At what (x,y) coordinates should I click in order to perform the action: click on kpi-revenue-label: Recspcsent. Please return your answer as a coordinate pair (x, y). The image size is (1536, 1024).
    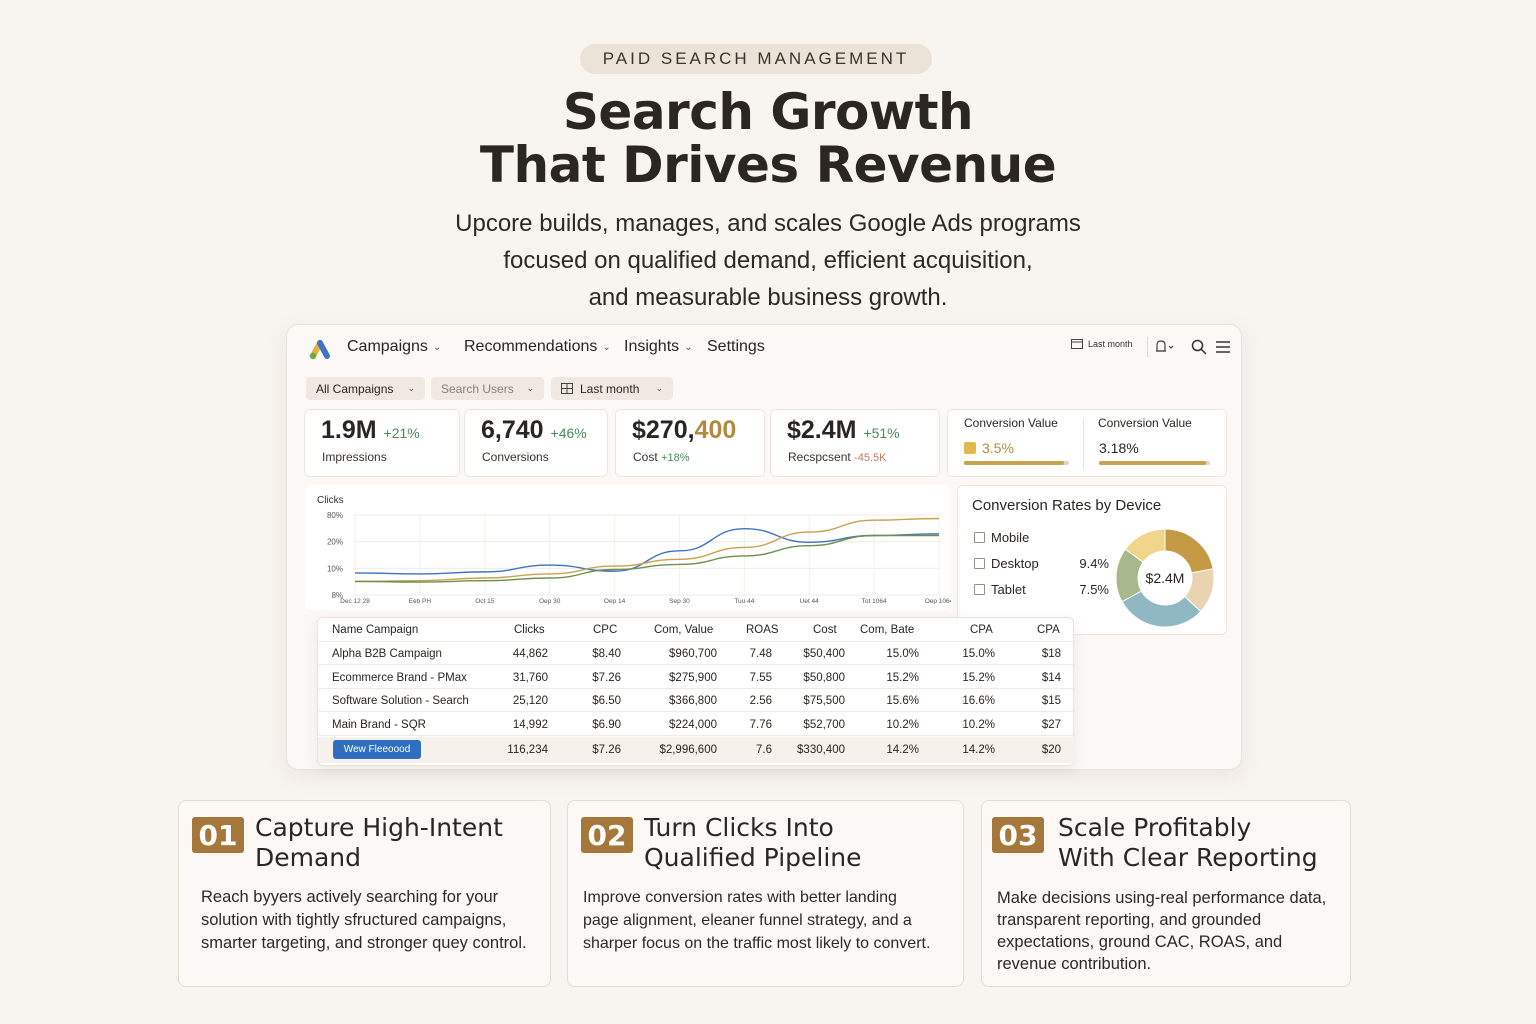
    Looking at the image, I should click on (819, 457).